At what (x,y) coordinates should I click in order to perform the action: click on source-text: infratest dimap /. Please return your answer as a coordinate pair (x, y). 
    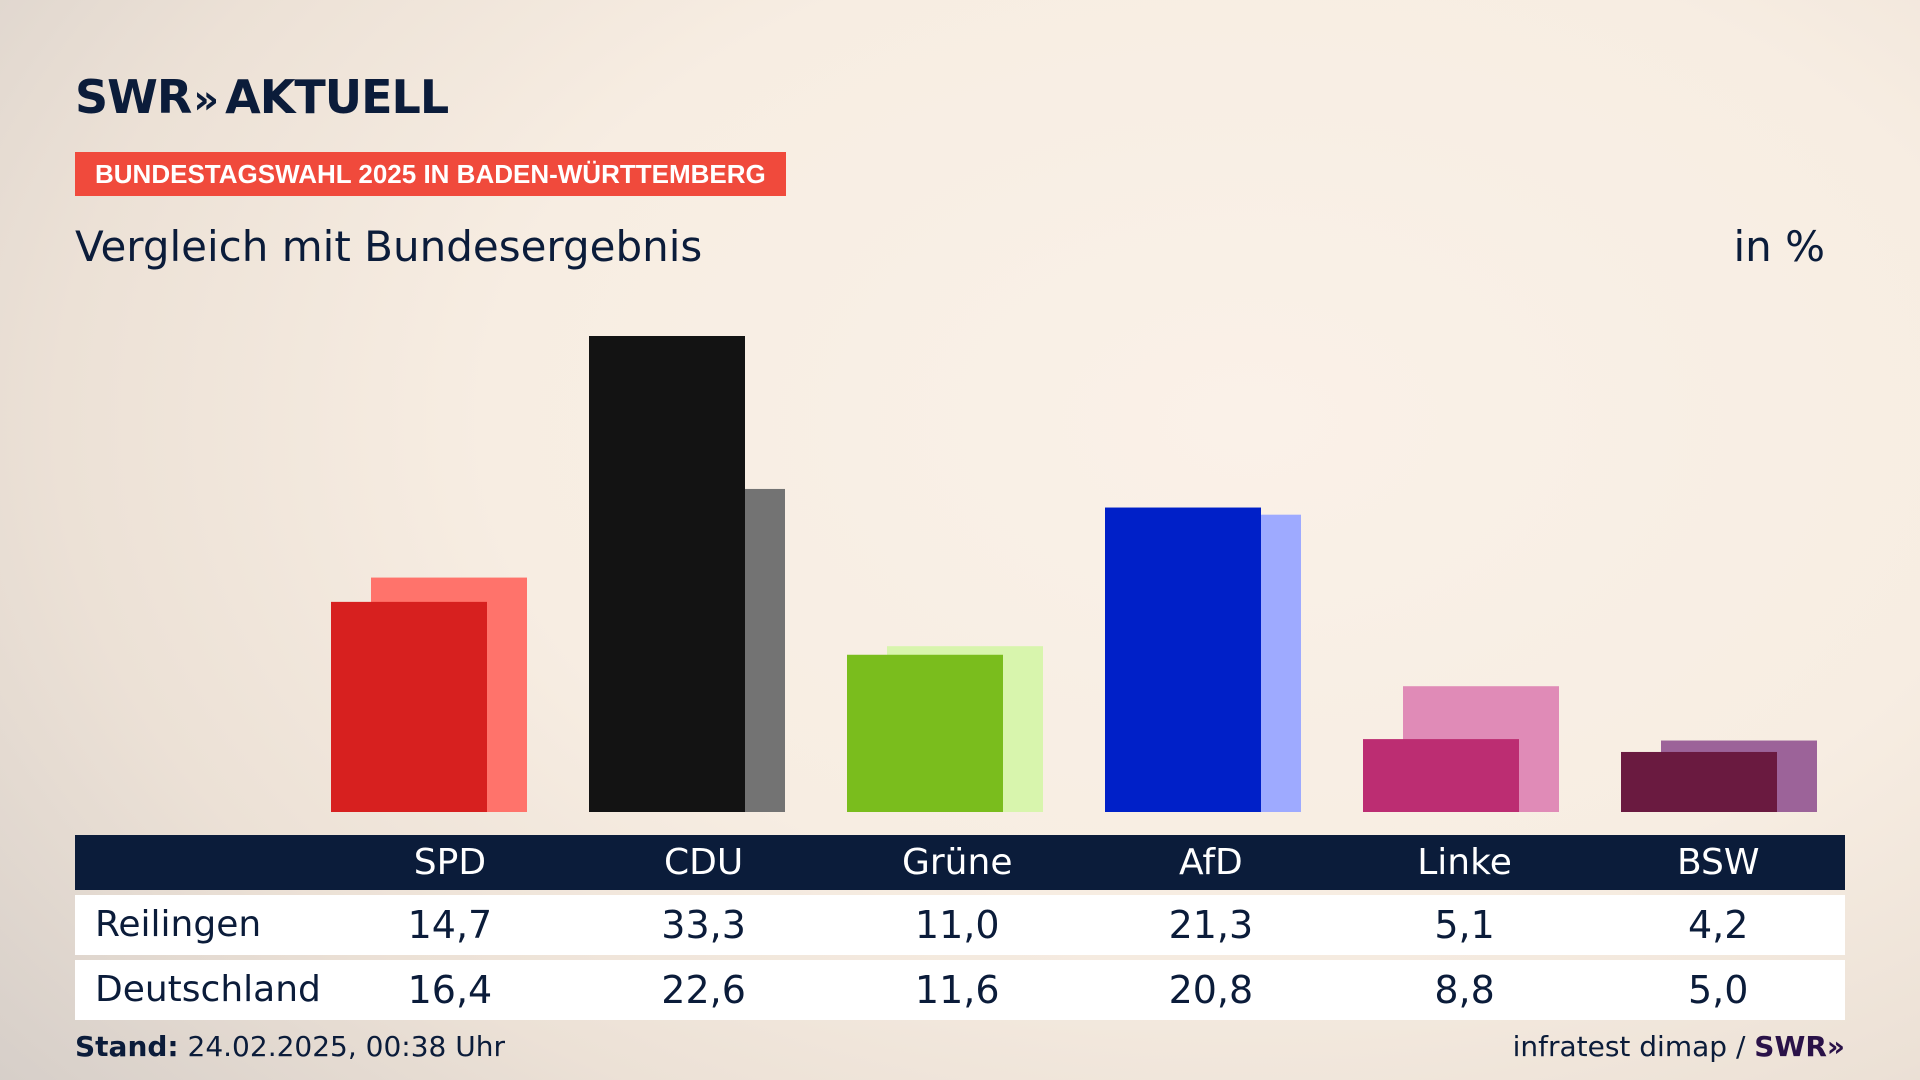
    Looking at the image, I should click on (1629, 1046).